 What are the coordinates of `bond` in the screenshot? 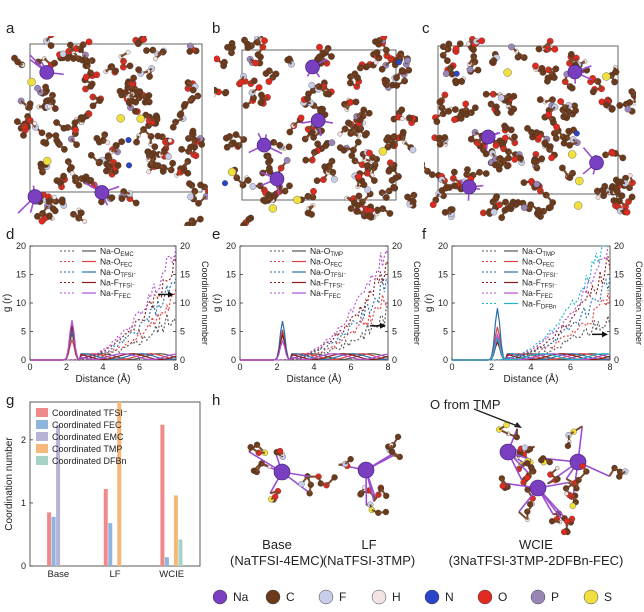 It's located at (48, 39).